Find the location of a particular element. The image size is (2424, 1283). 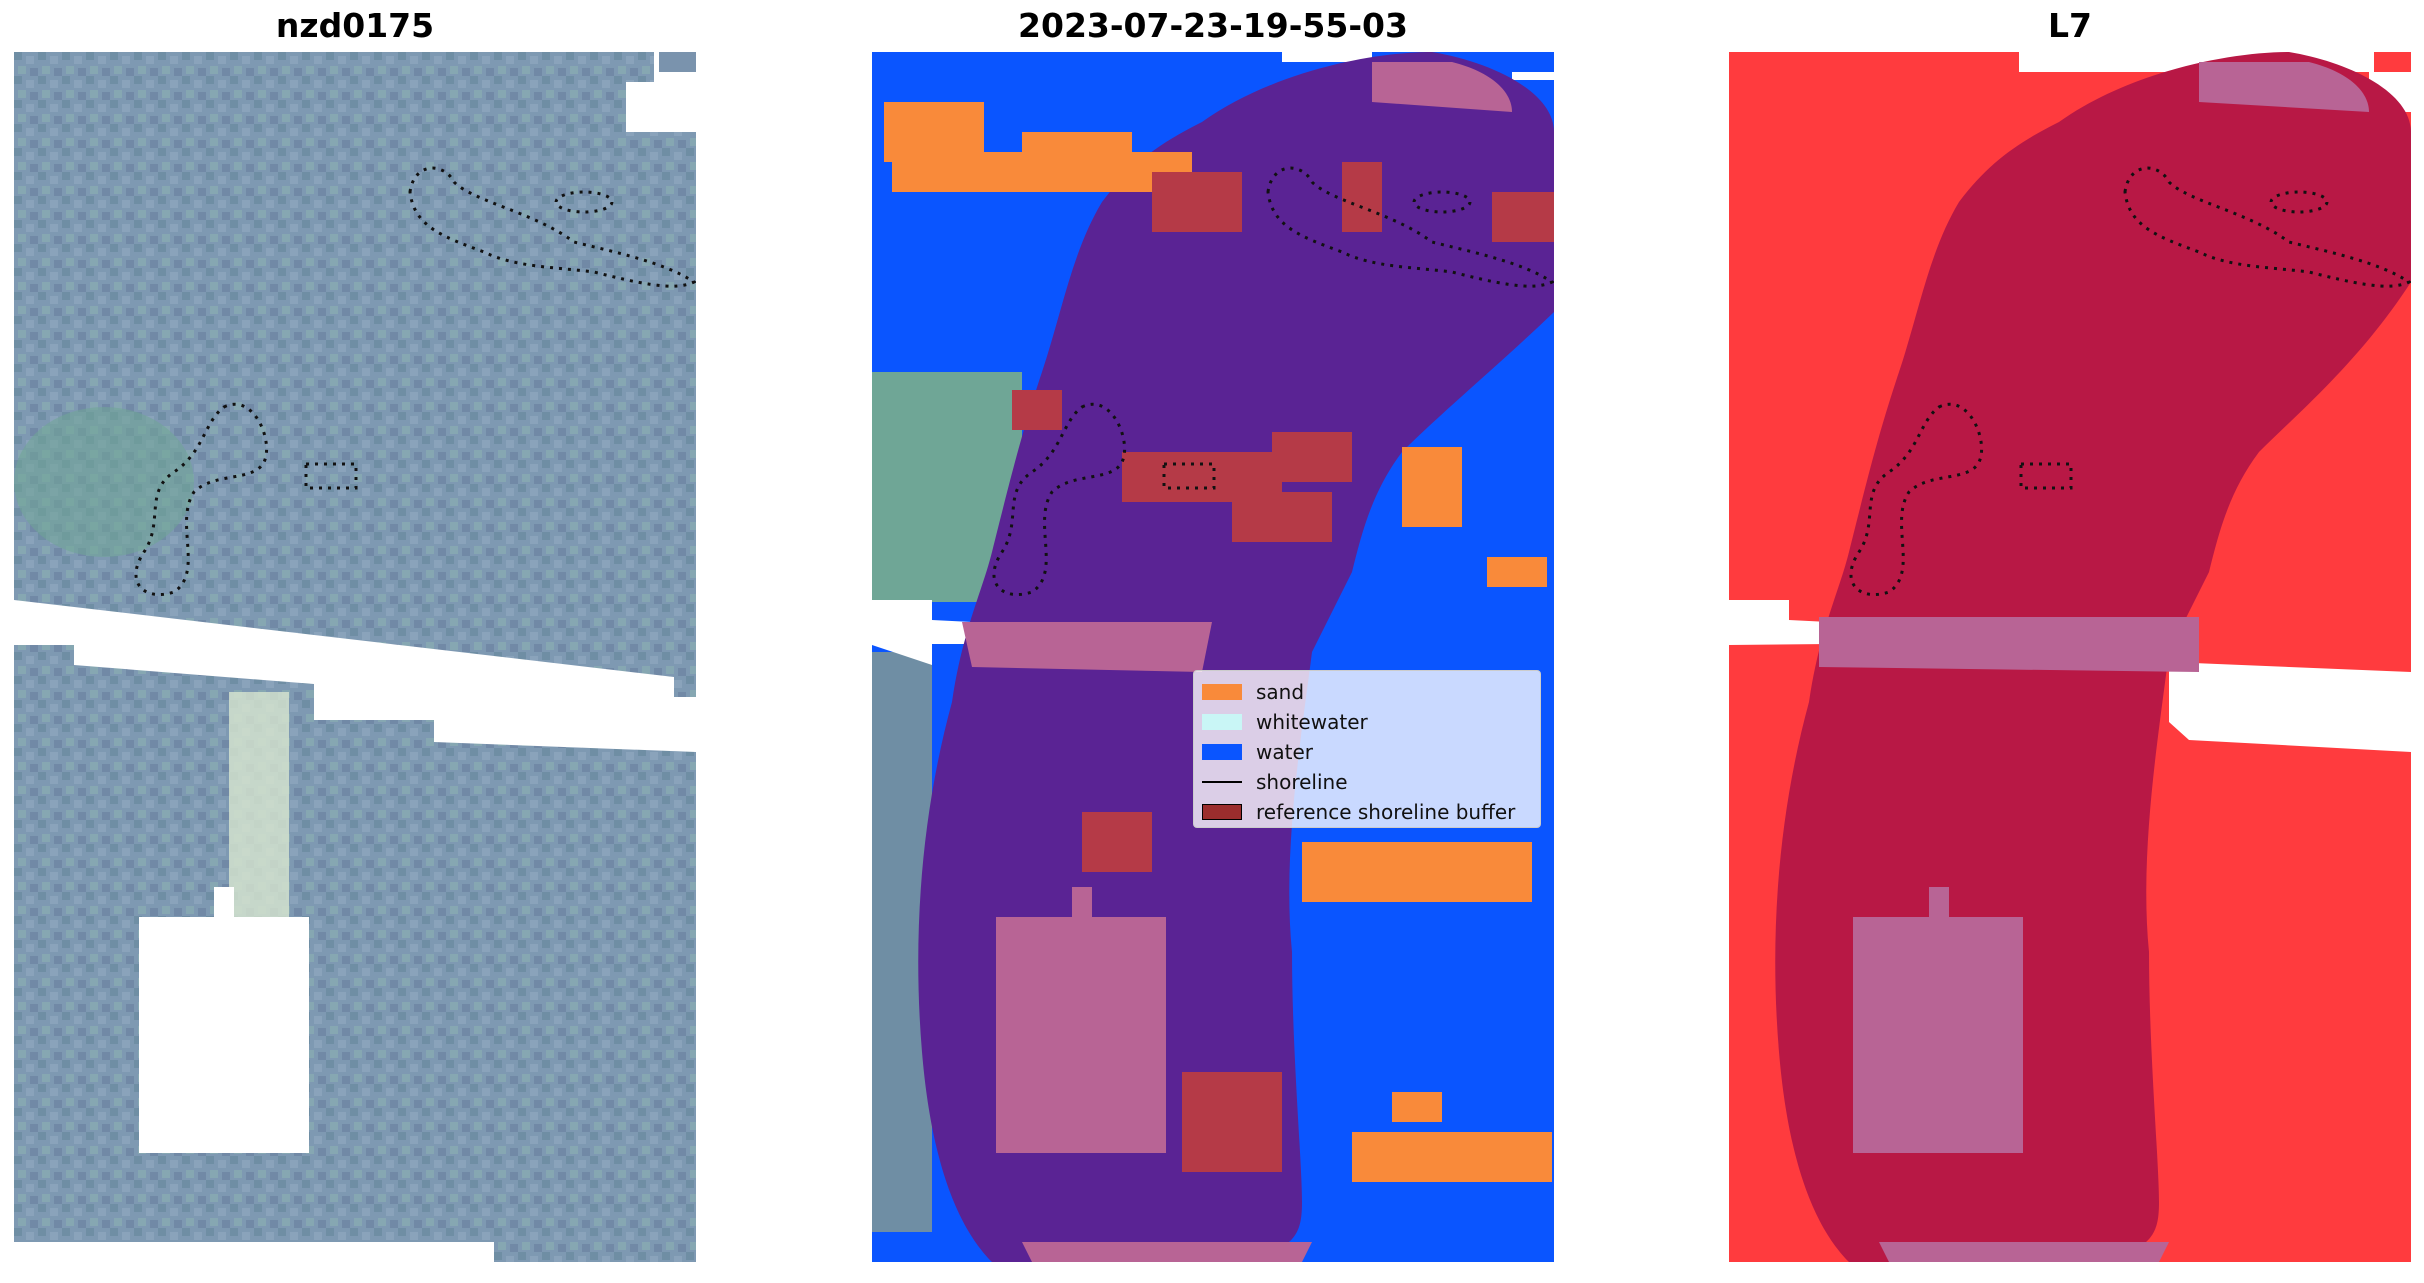

legend-label: whitewater is located at coordinates (1312, 722).